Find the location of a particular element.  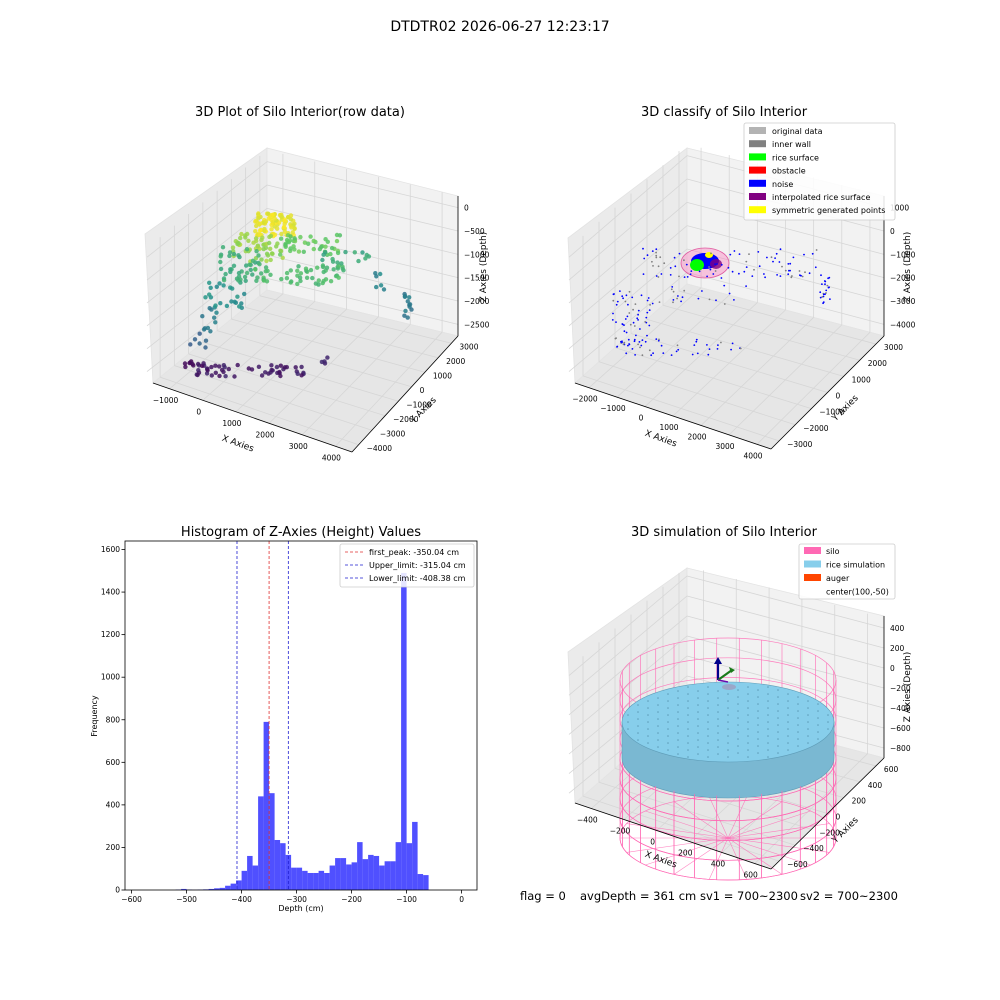

x-tick-label: −100 is located at coordinates (406, 899).